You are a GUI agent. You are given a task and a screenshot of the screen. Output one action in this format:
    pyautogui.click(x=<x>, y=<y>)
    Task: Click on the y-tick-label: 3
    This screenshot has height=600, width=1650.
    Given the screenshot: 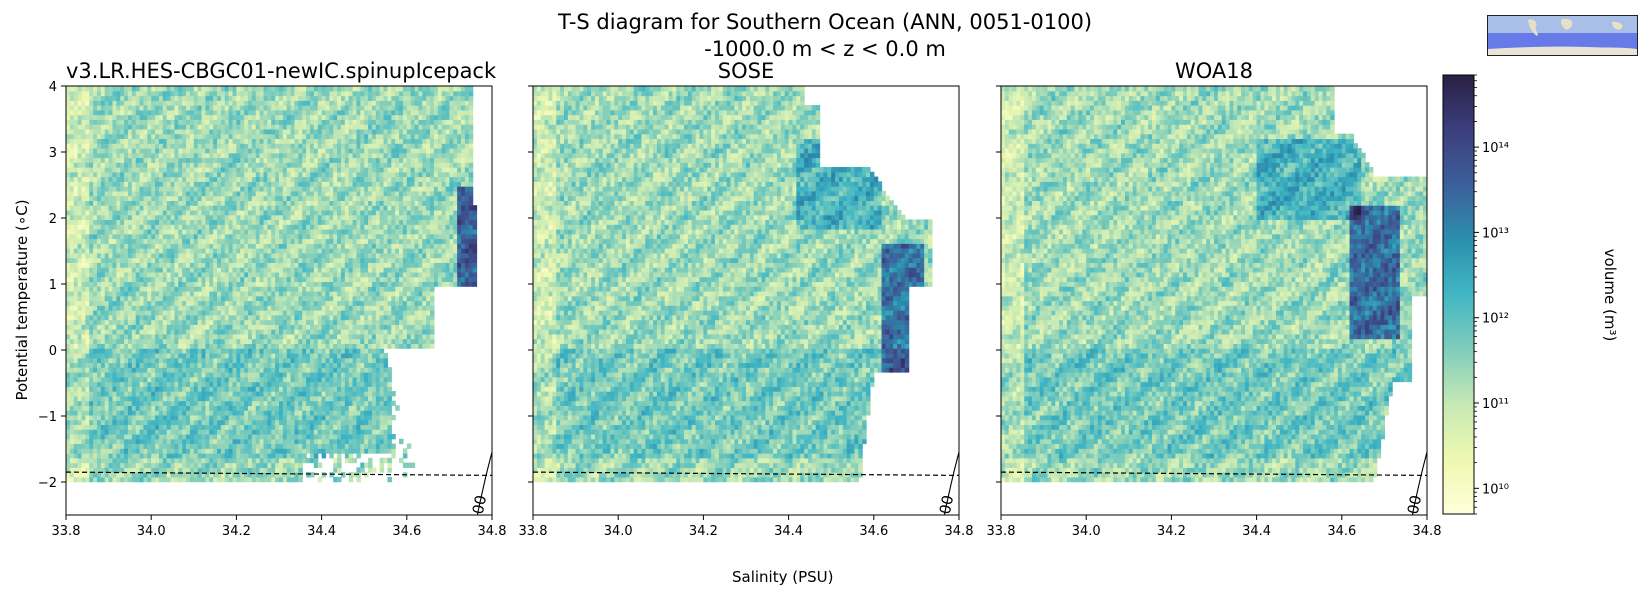 What is the action you would take?
    pyautogui.click(x=53, y=153)
    